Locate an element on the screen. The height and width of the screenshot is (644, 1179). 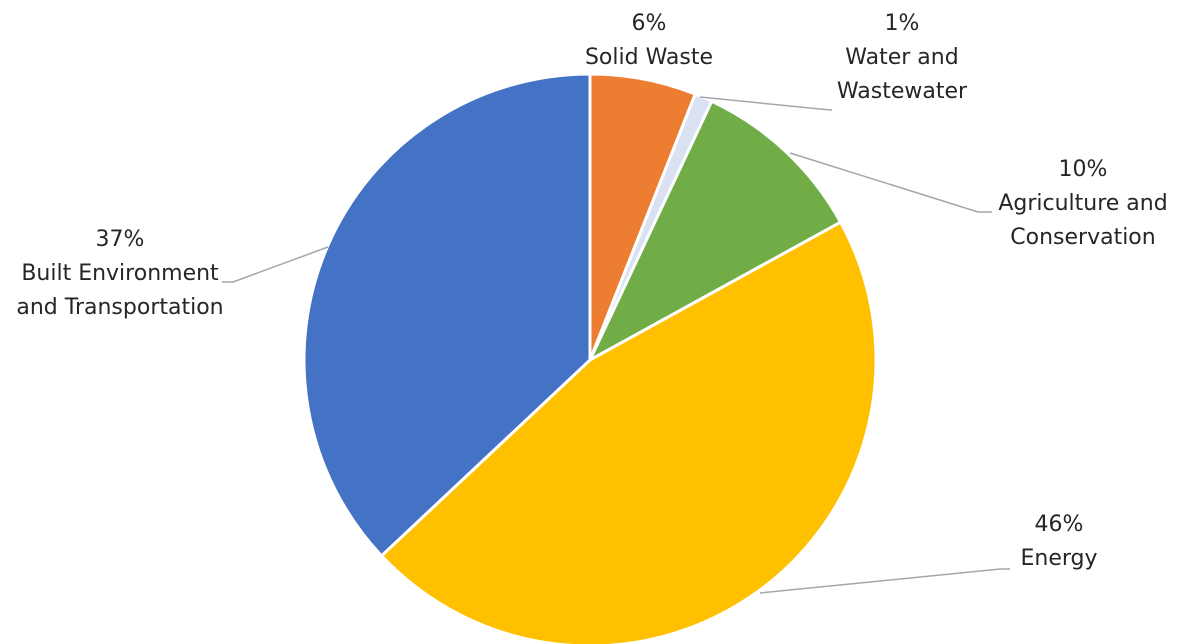
data-label-category-line: Conservation is located at coordinates (1082, 237).